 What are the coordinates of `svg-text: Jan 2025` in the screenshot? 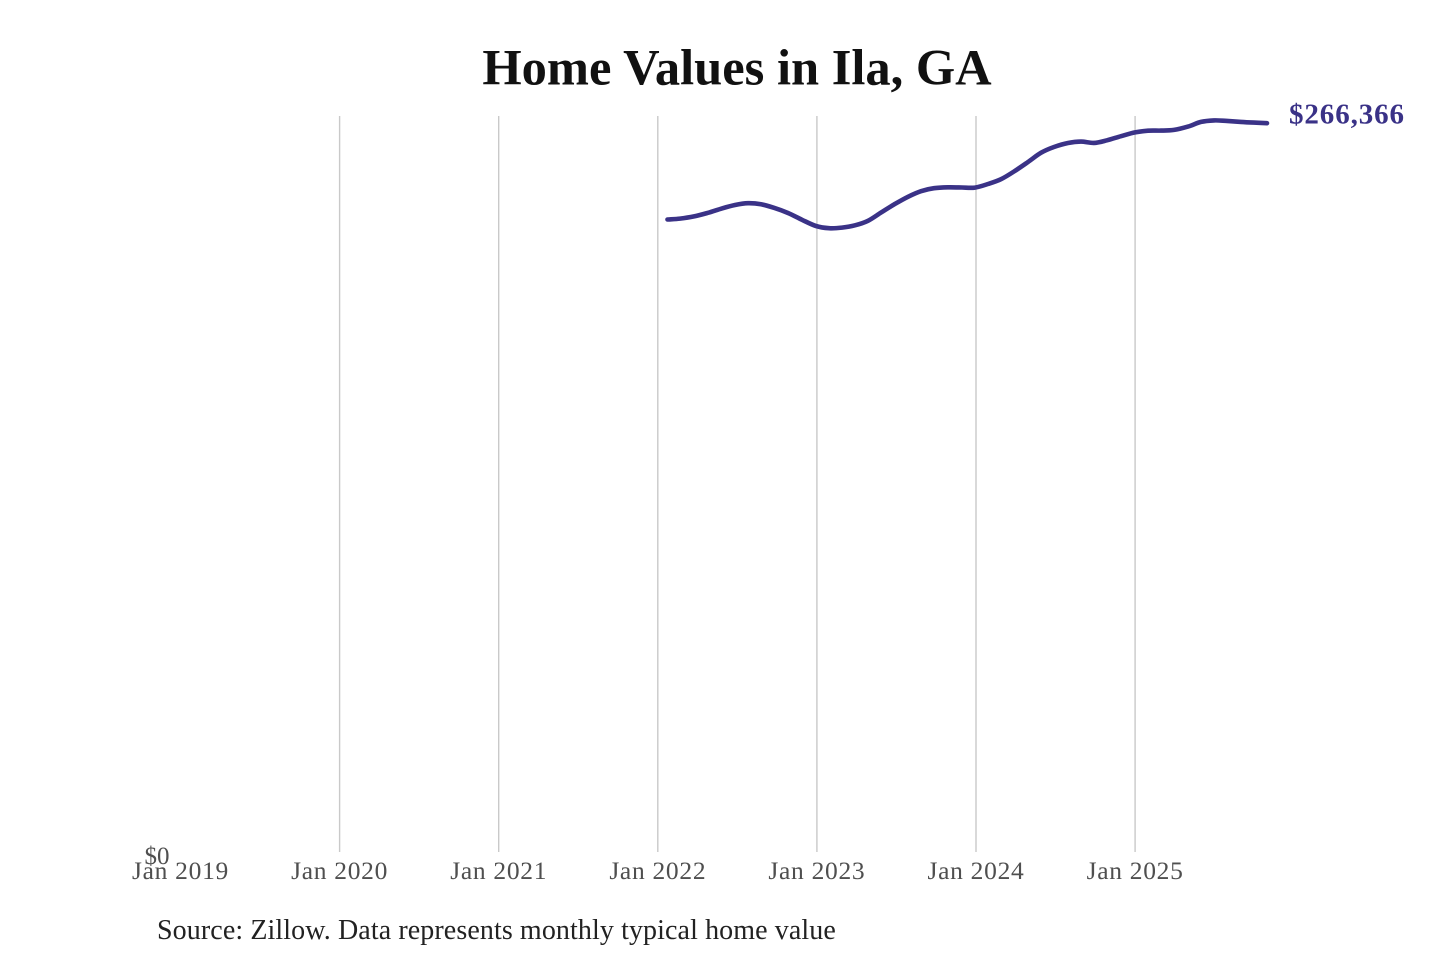 It's located at (1135, 870).